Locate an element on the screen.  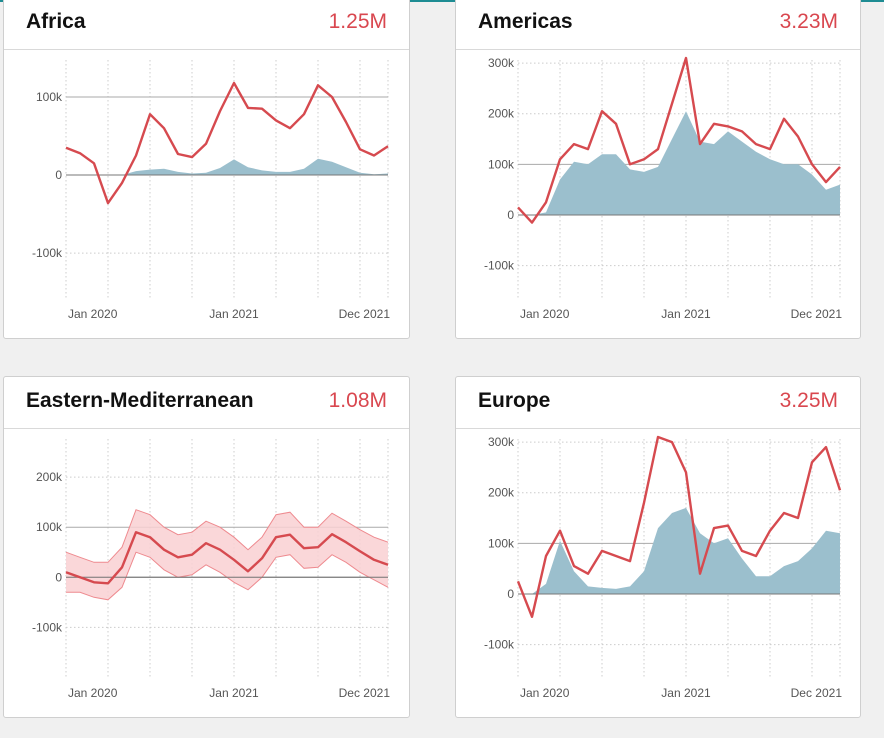
card-header: Americas 3.23M is located at coordinates (658, 25).